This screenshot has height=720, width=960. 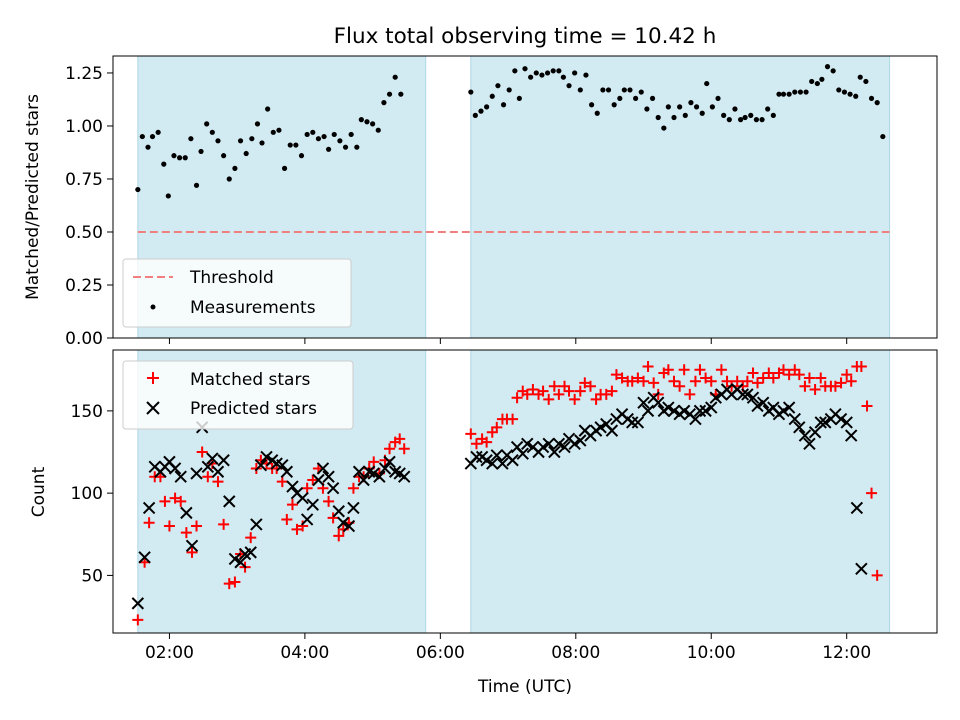 What do you see at coordinates (153, 408) in the screenshot?
I see `legend-predicted-swatch` at bounding box center [153, 408].